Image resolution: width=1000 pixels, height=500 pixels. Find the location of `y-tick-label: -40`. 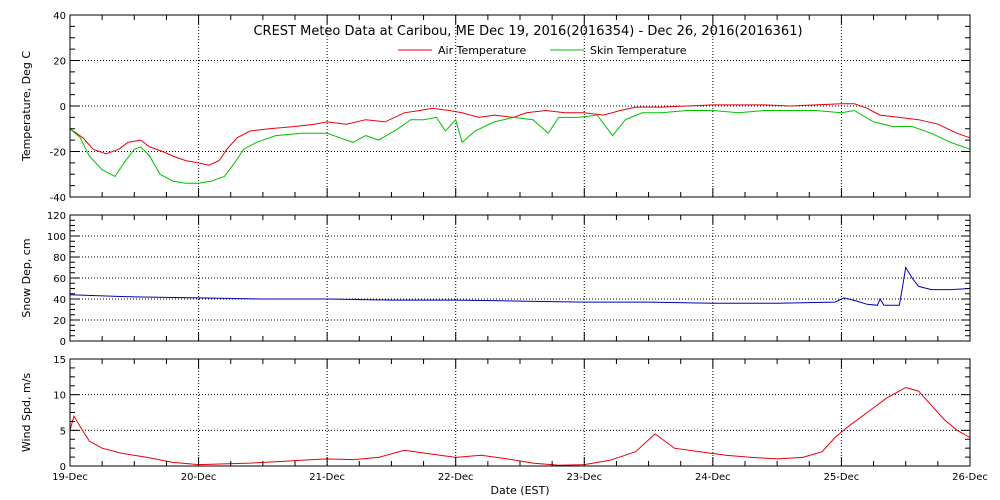

y-tick-label: -40 is located at coordinates (58, 198).